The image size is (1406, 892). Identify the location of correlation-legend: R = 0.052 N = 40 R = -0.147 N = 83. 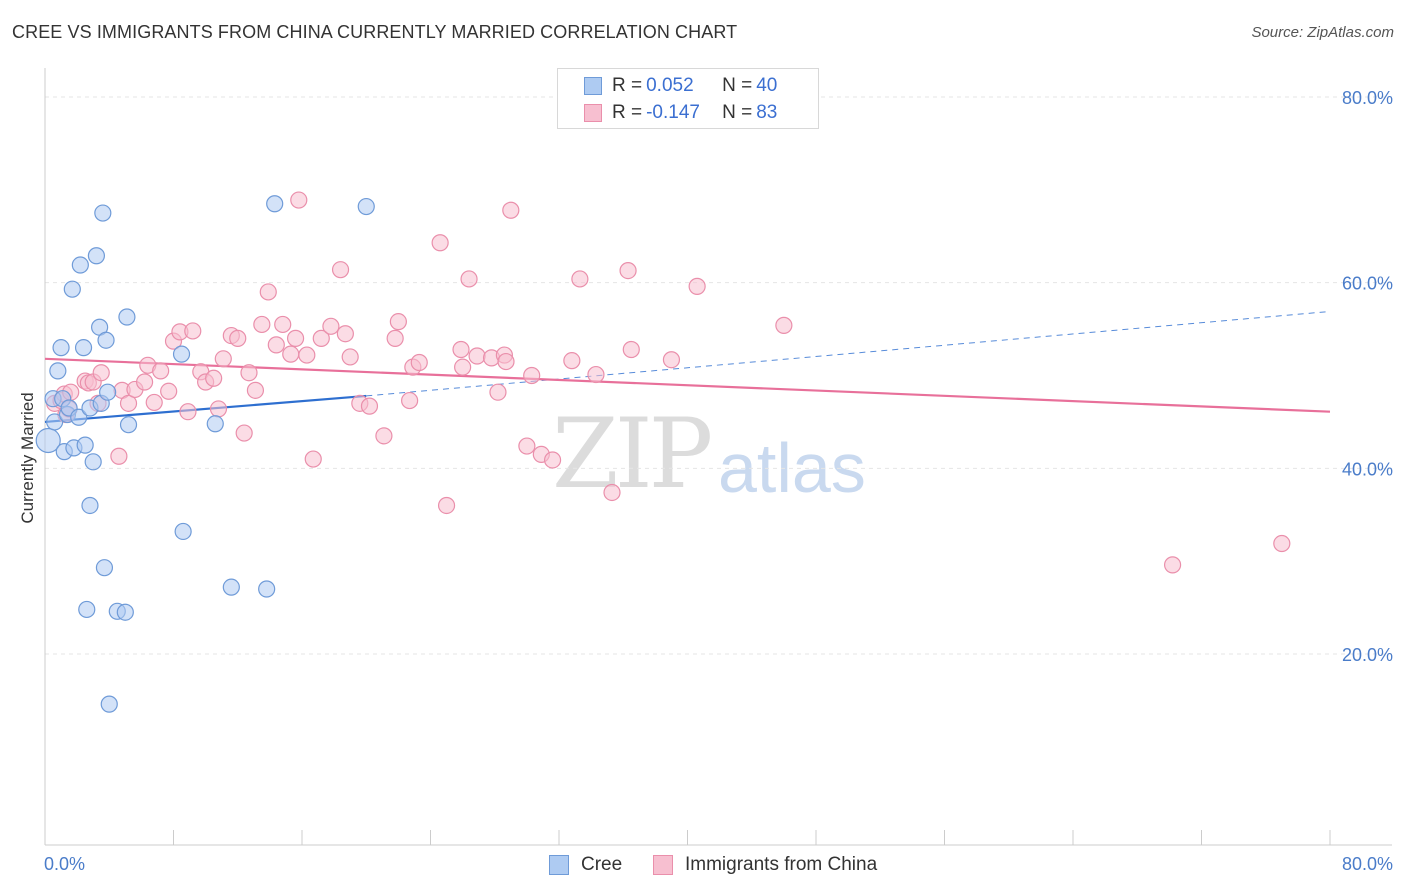
(688, 98).